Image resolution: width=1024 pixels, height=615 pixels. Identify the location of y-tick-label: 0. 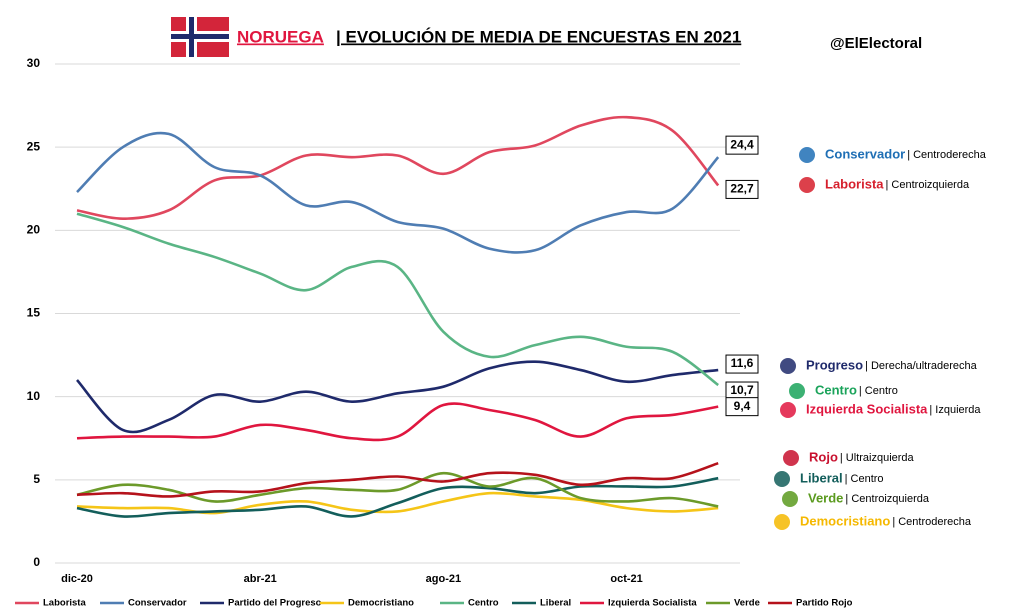
(36, 562).